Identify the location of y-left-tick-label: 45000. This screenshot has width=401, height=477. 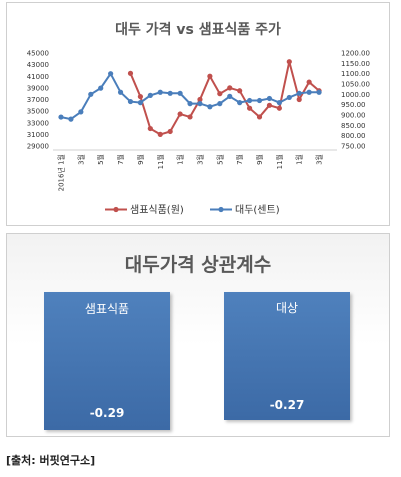
(38, 54).